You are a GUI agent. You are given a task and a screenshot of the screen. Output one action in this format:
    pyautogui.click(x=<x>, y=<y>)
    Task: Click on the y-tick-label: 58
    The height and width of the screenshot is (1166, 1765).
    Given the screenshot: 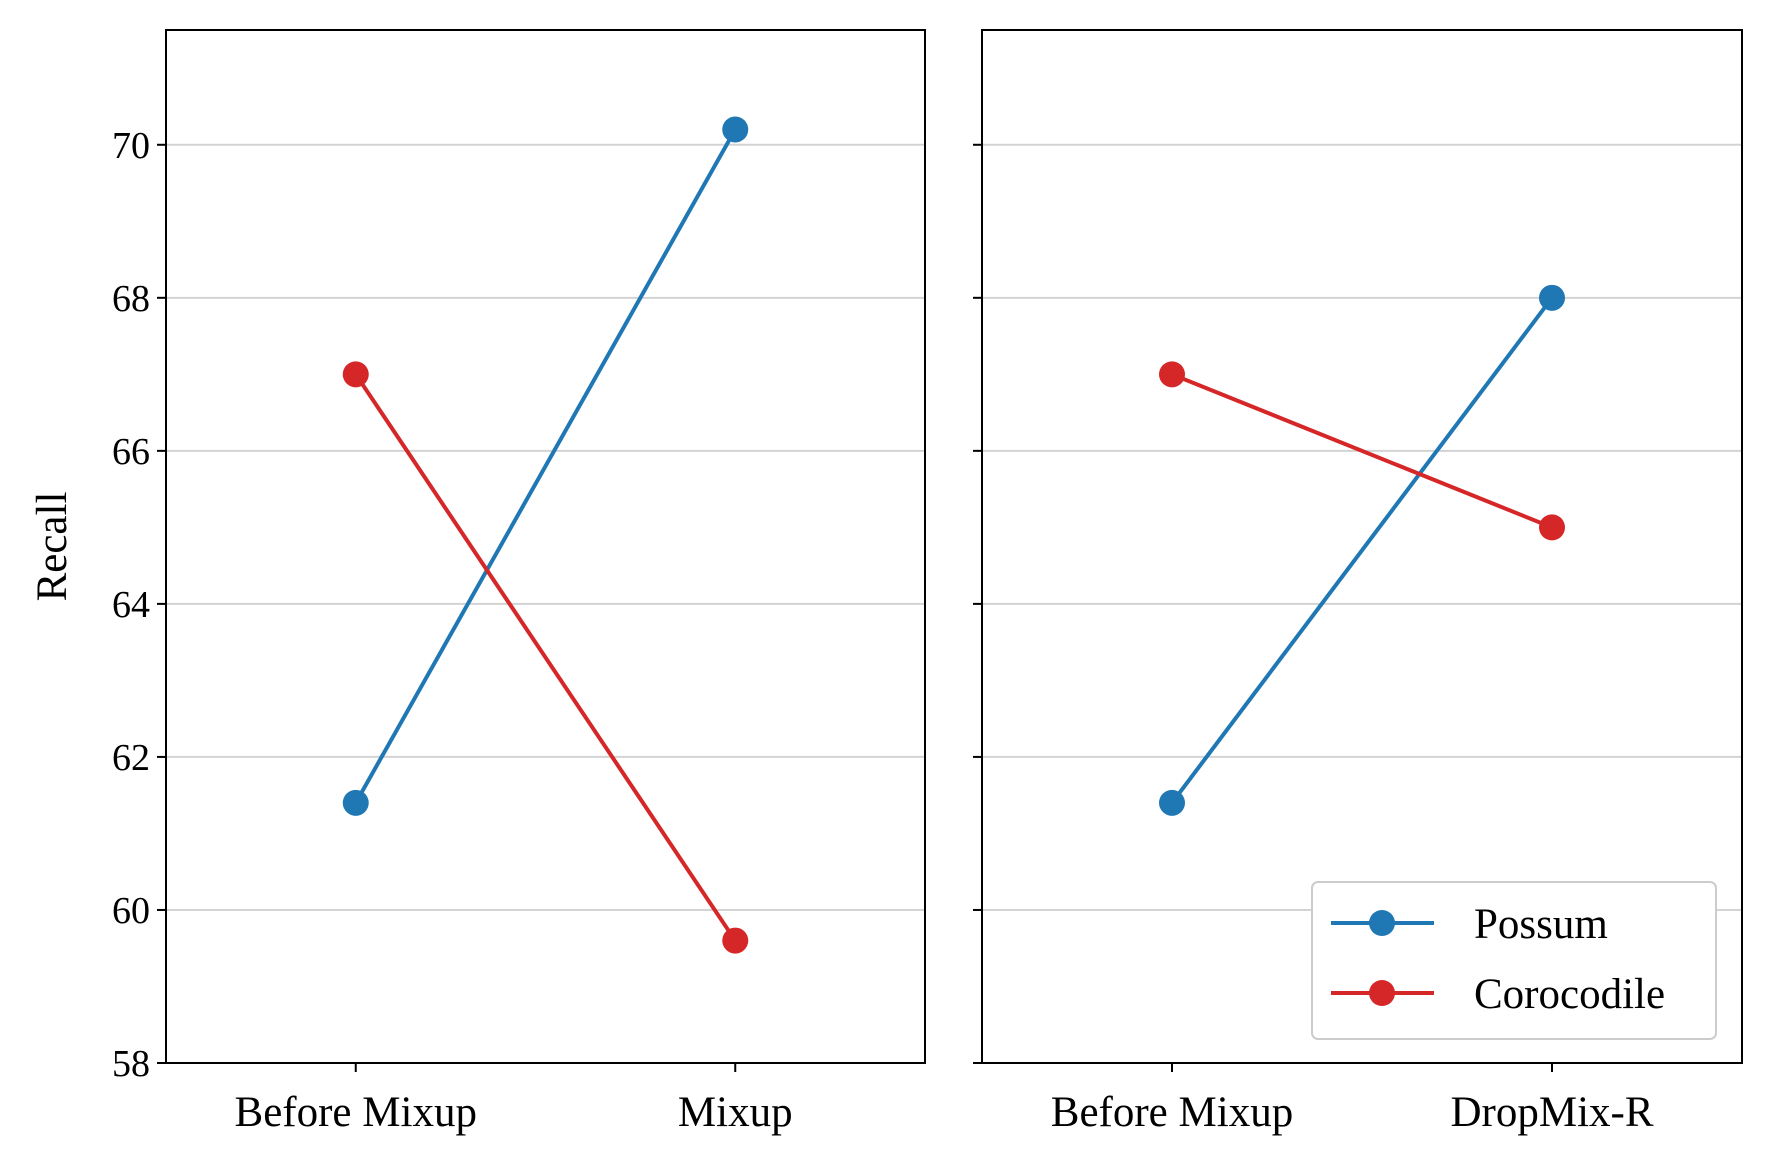 What is the action you would take?
    pyautogui.click(x=131, y=1064)
    